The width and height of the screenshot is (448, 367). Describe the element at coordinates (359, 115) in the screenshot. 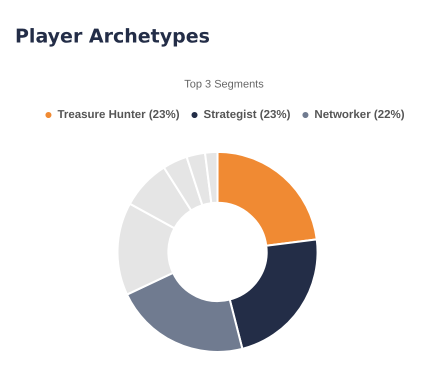

I see `legend-label: Networker (22%)` at that location.